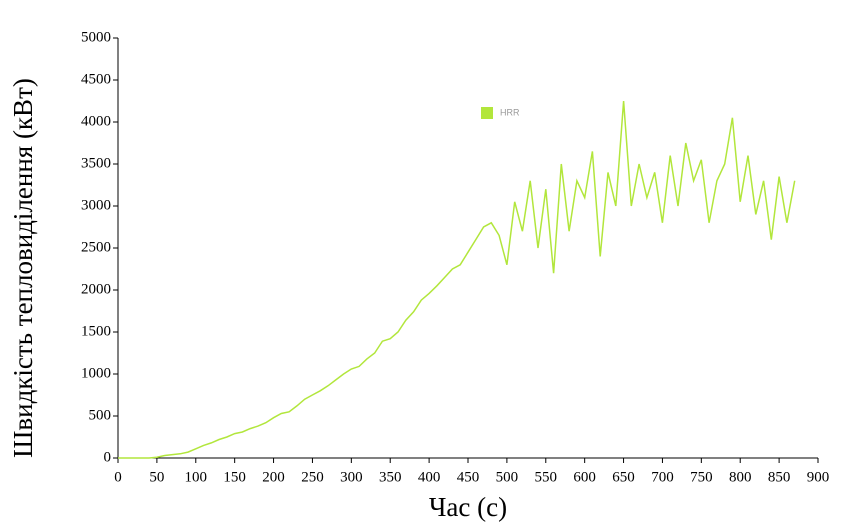 The width and height of the screenshot is (841, 529). What do you see at coordinates (623, 477) in the screenshot?
I see `x-tick-label: 650` at bounding box center [623, 477].